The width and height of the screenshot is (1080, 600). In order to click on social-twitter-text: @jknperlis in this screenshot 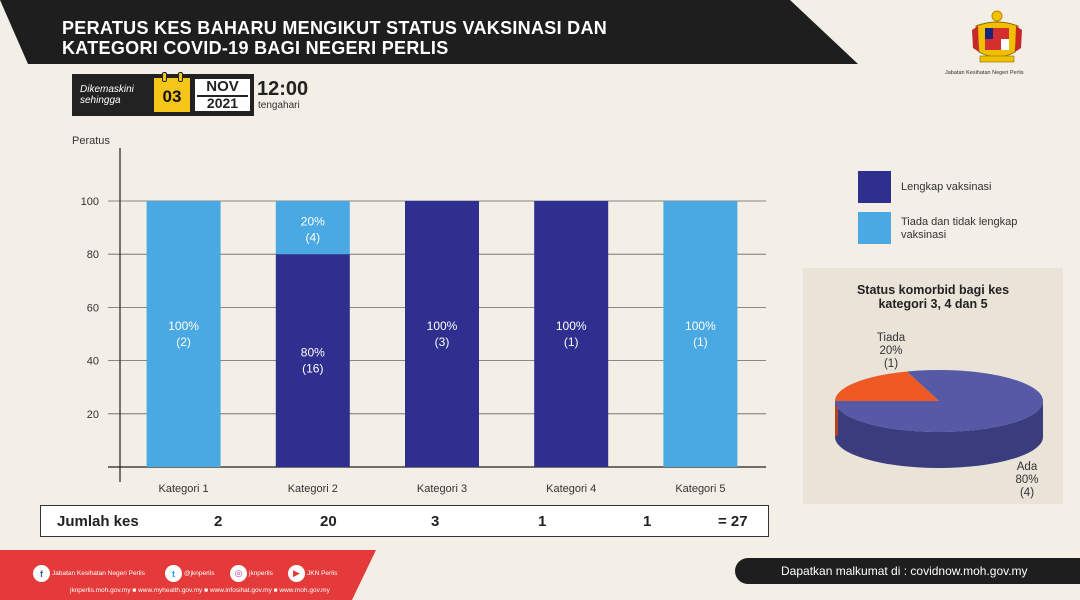, I will do `click(199, 573)`.